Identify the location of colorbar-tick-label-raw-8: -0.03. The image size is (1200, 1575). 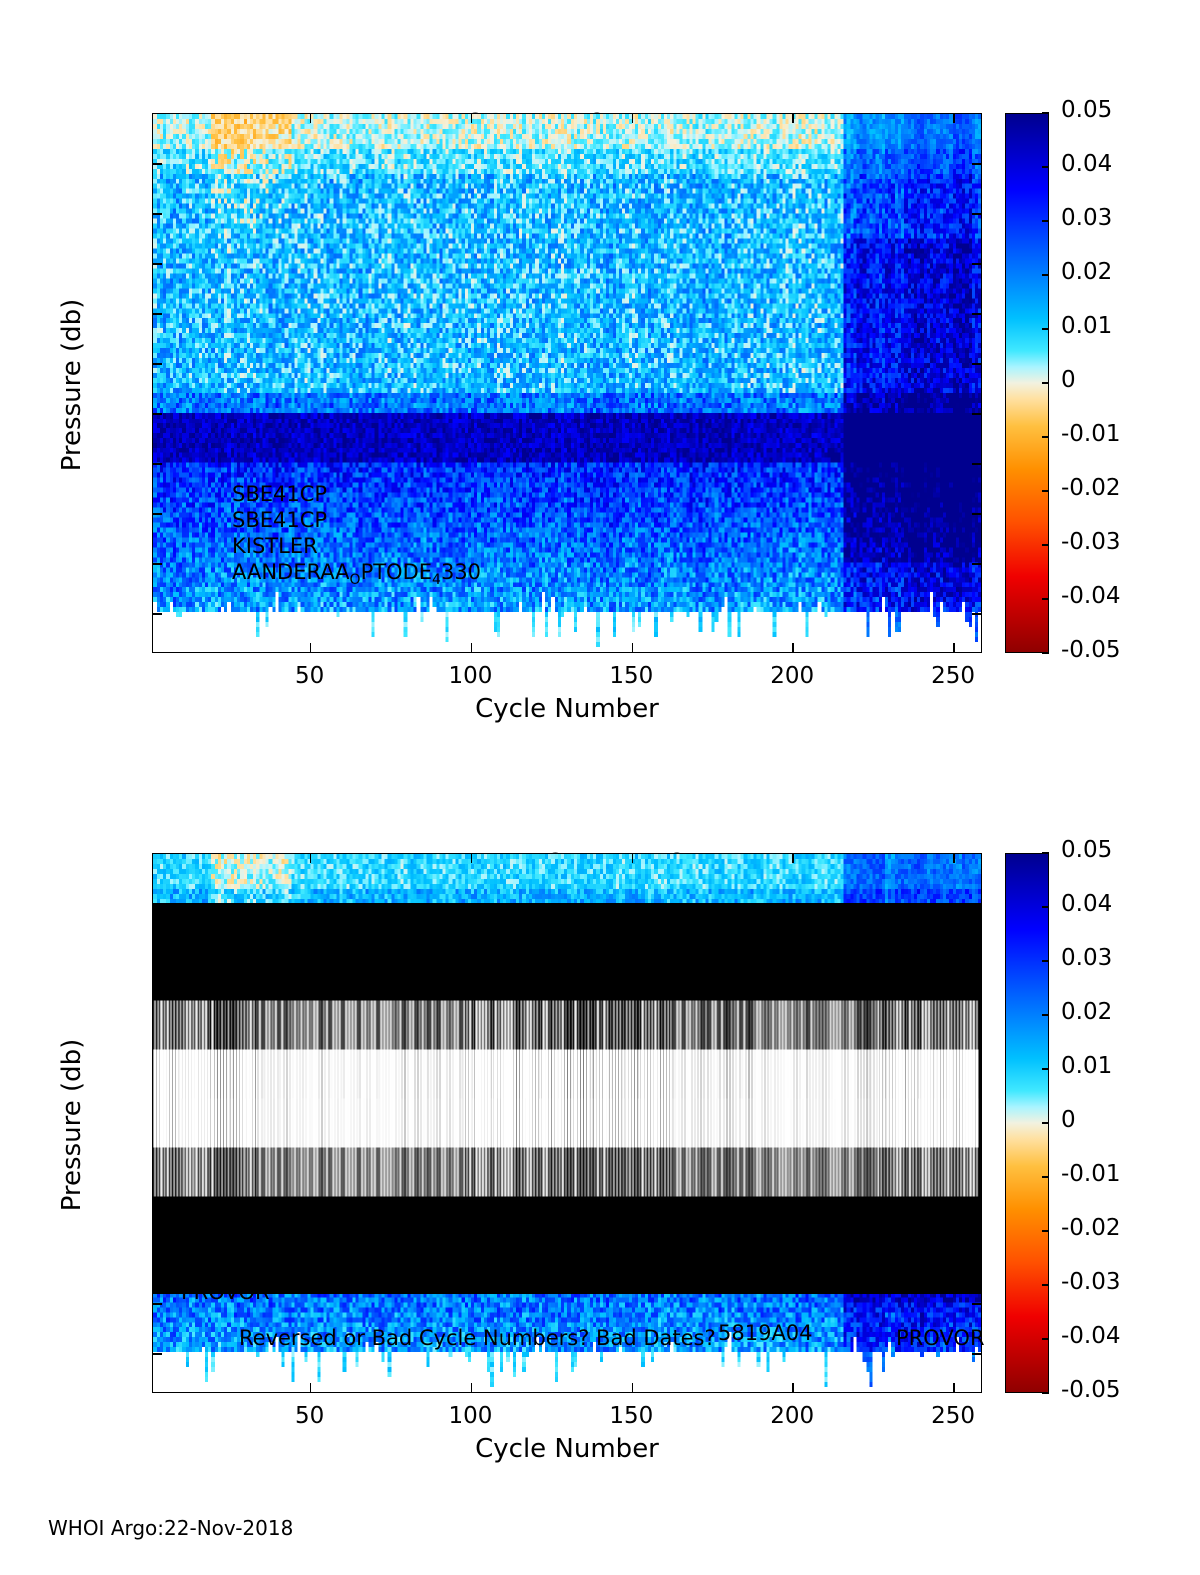
(1091, 542).